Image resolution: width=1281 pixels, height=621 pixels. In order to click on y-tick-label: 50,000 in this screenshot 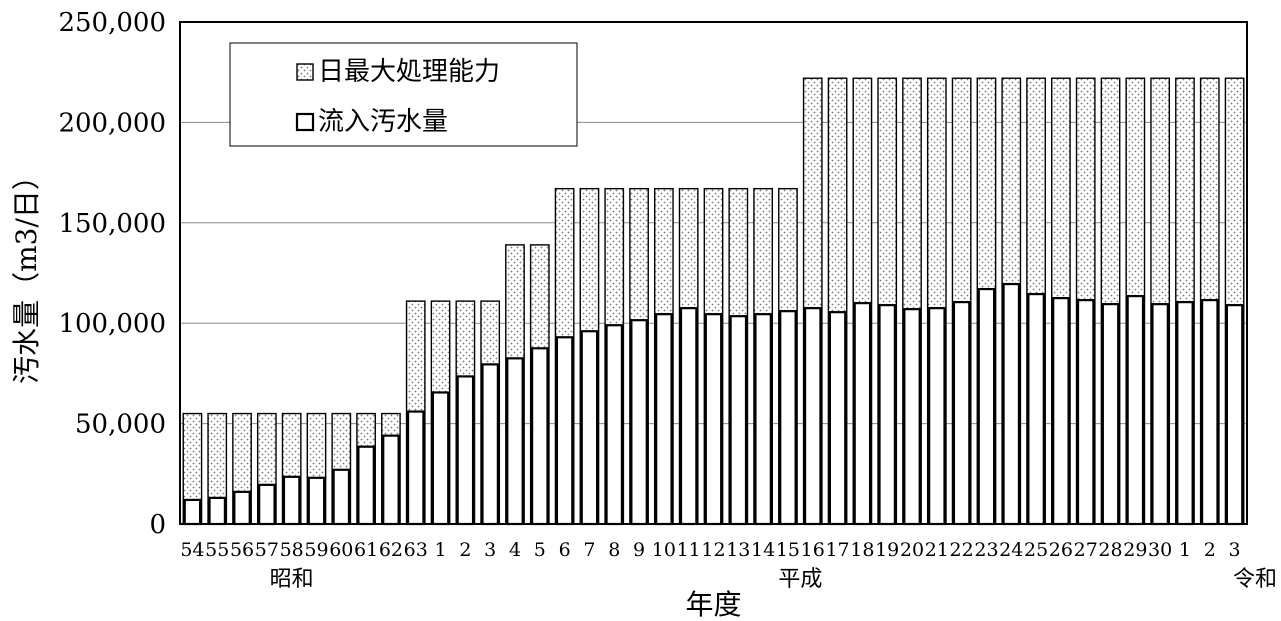, I will do `click(120, 425)`.